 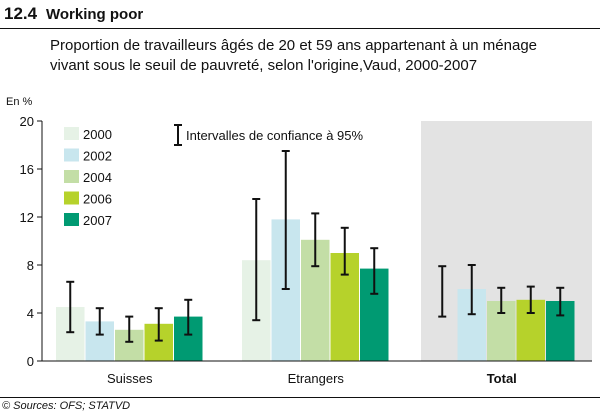 What do you see at coordinates (97, 220) in the screenshot?
I see `legend-label-2007: 2007` at bounding box center [97, 220].